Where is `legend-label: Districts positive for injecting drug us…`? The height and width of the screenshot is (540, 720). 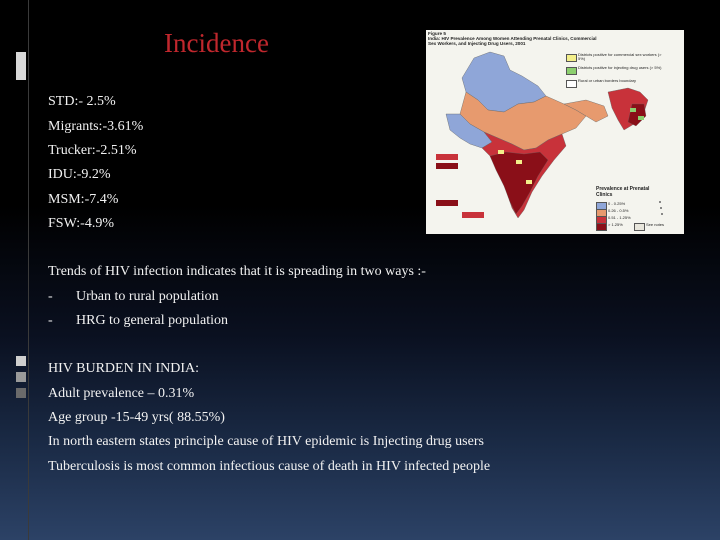
legend-label: Districts positive for injecting drug us… is located at coordinates (620, 67).